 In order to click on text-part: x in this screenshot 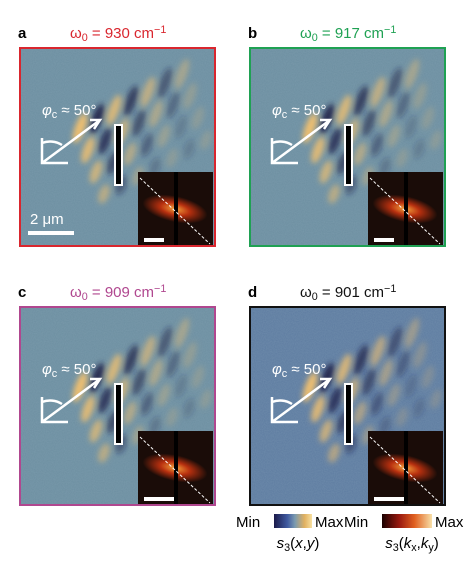, I will do `click(298, 543)`.